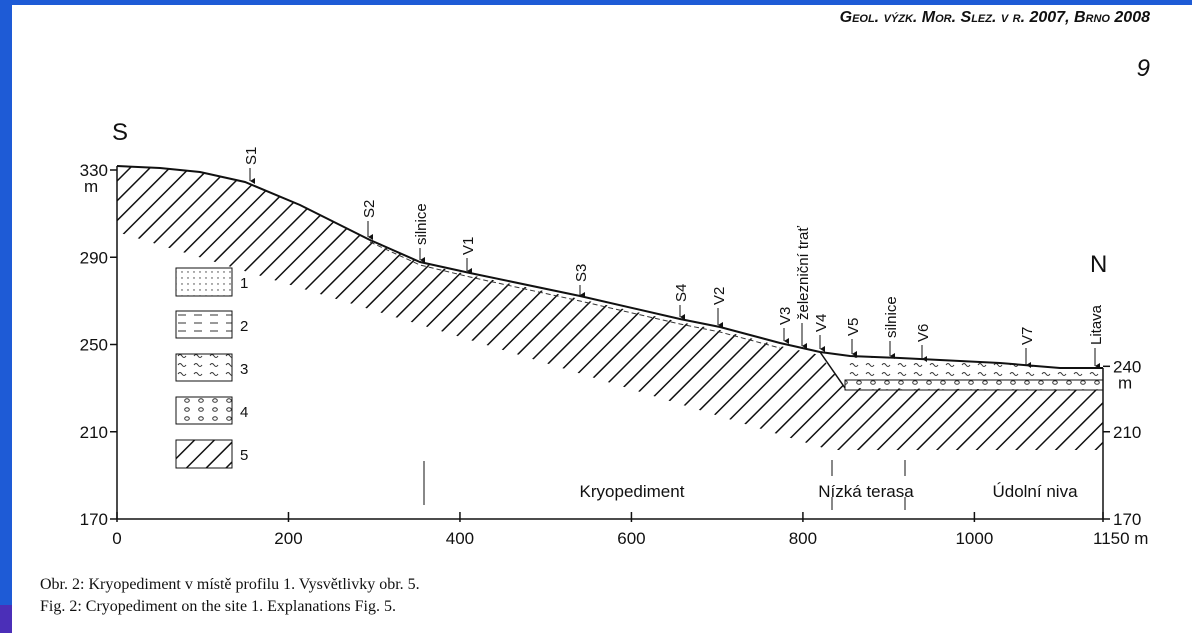 Image resolution: width=1192 pixels, height=633 pixels. Describe the element at coordinates (1143, 68) in the screenshot. I see `page-number: 9` at that location.